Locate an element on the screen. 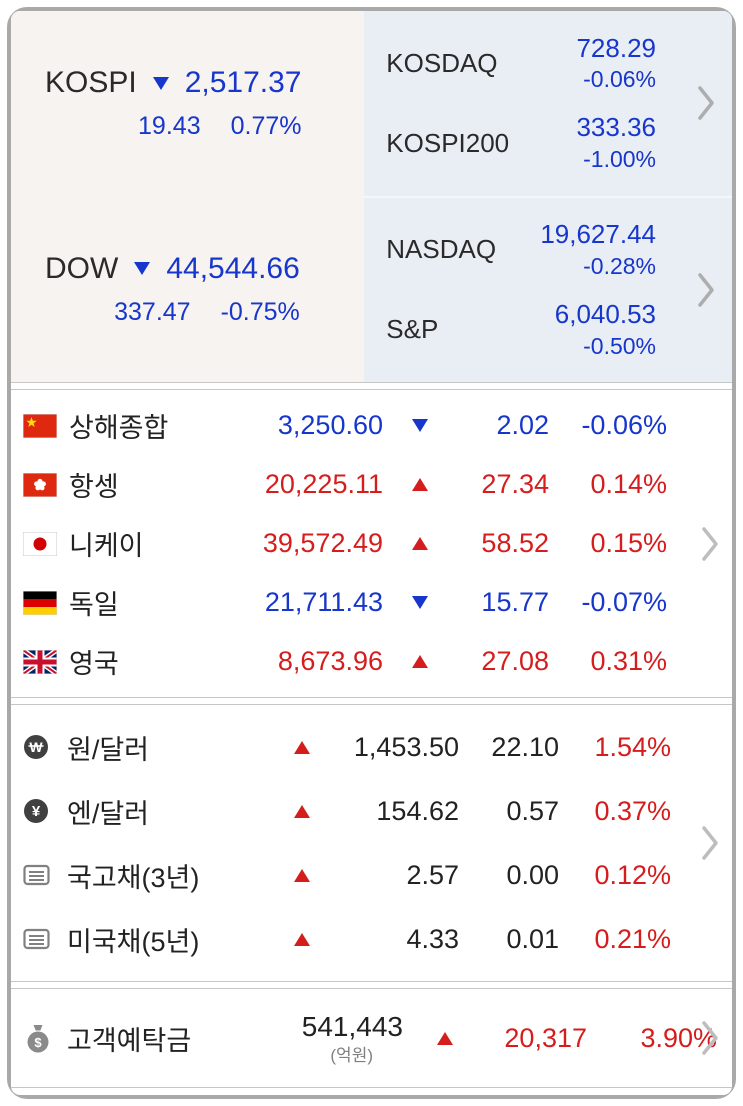 The height and width of the screenshot is (1106, 743). rate-name: 국고채(3년) is located at coordinates (133, 877).